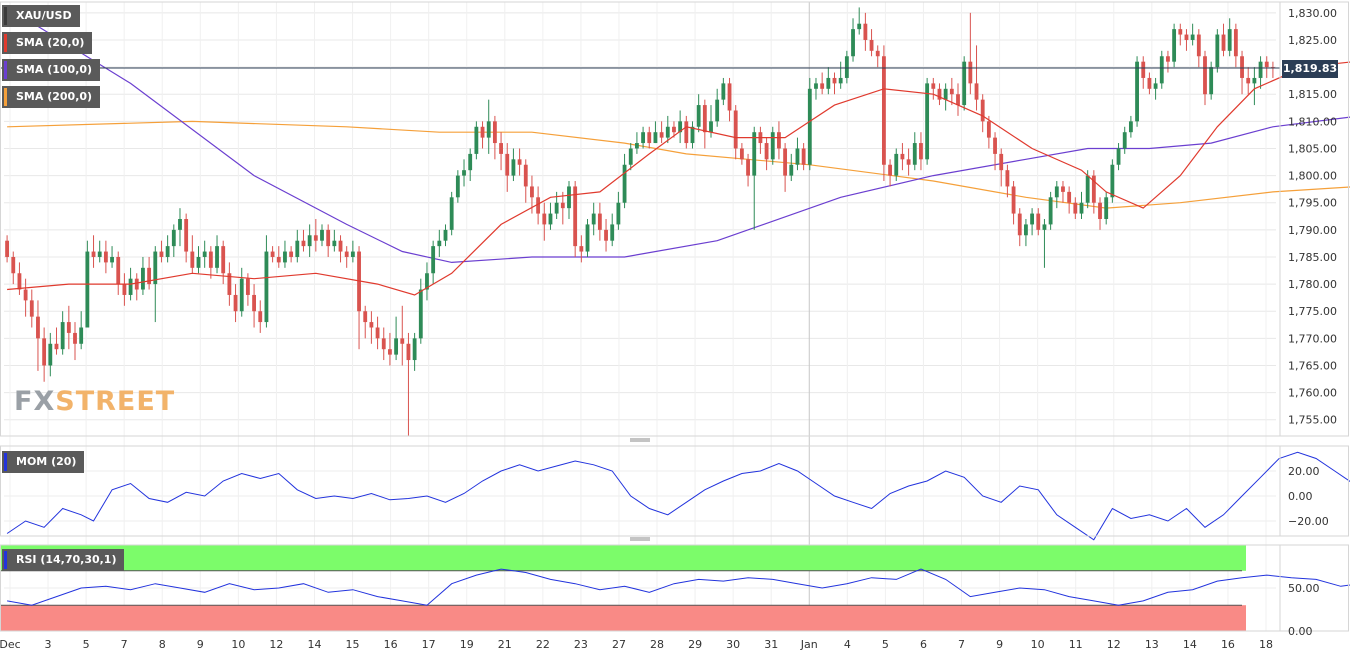  I want to click on x-tick-label: 10, so click(1038, 644).